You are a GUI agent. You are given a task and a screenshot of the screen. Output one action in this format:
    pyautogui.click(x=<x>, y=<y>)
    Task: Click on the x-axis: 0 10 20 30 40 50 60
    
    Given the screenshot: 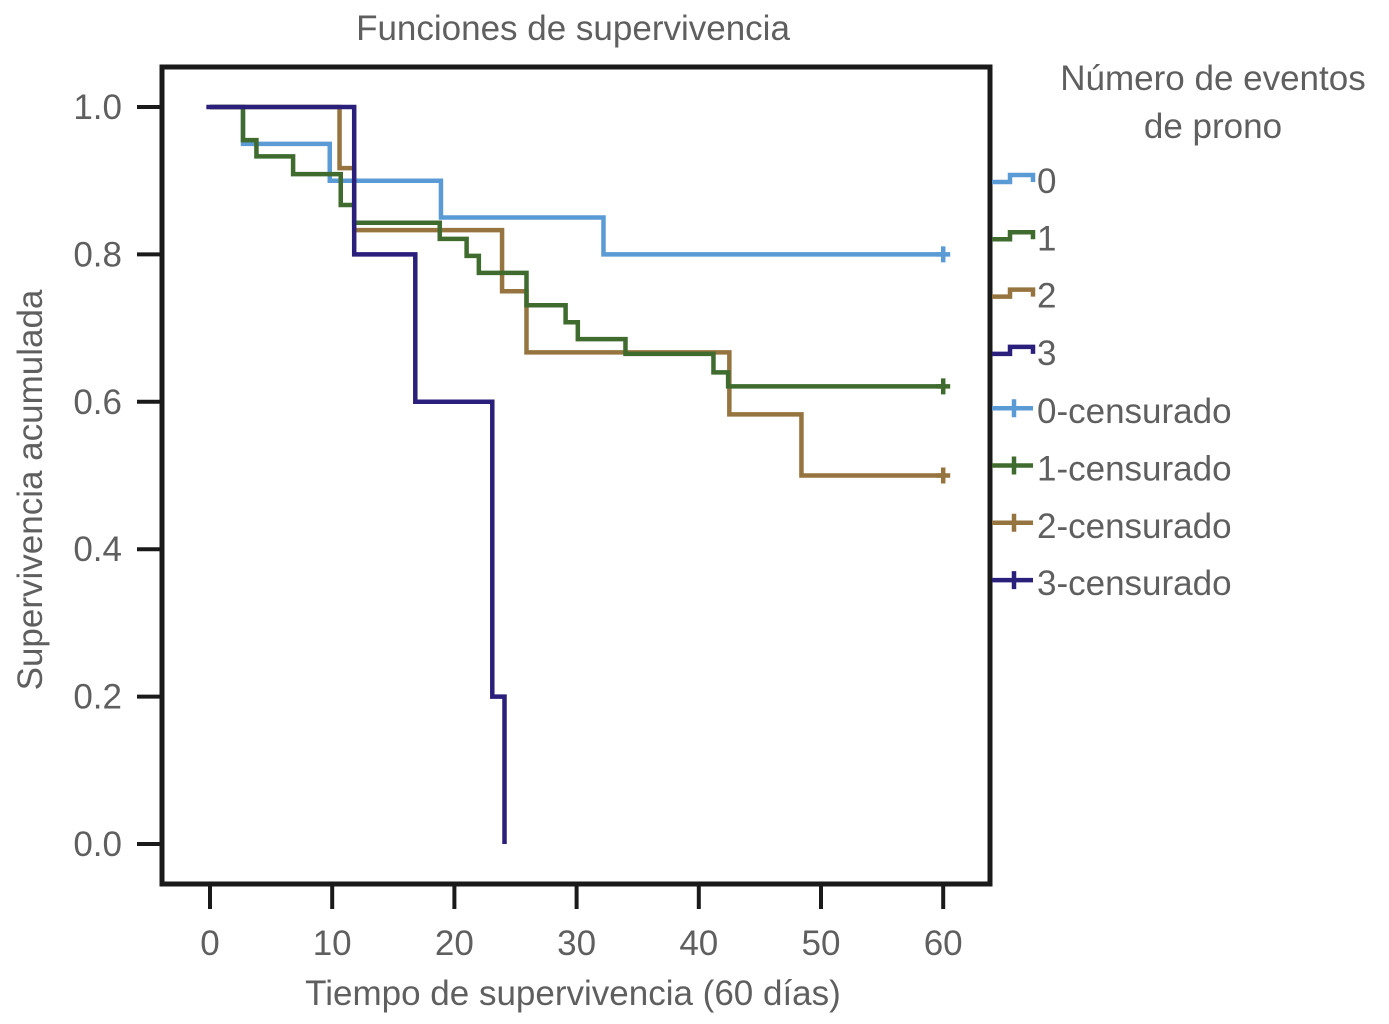 What is the action you would take?
    pyautogui.click(x=581, y=923)
    